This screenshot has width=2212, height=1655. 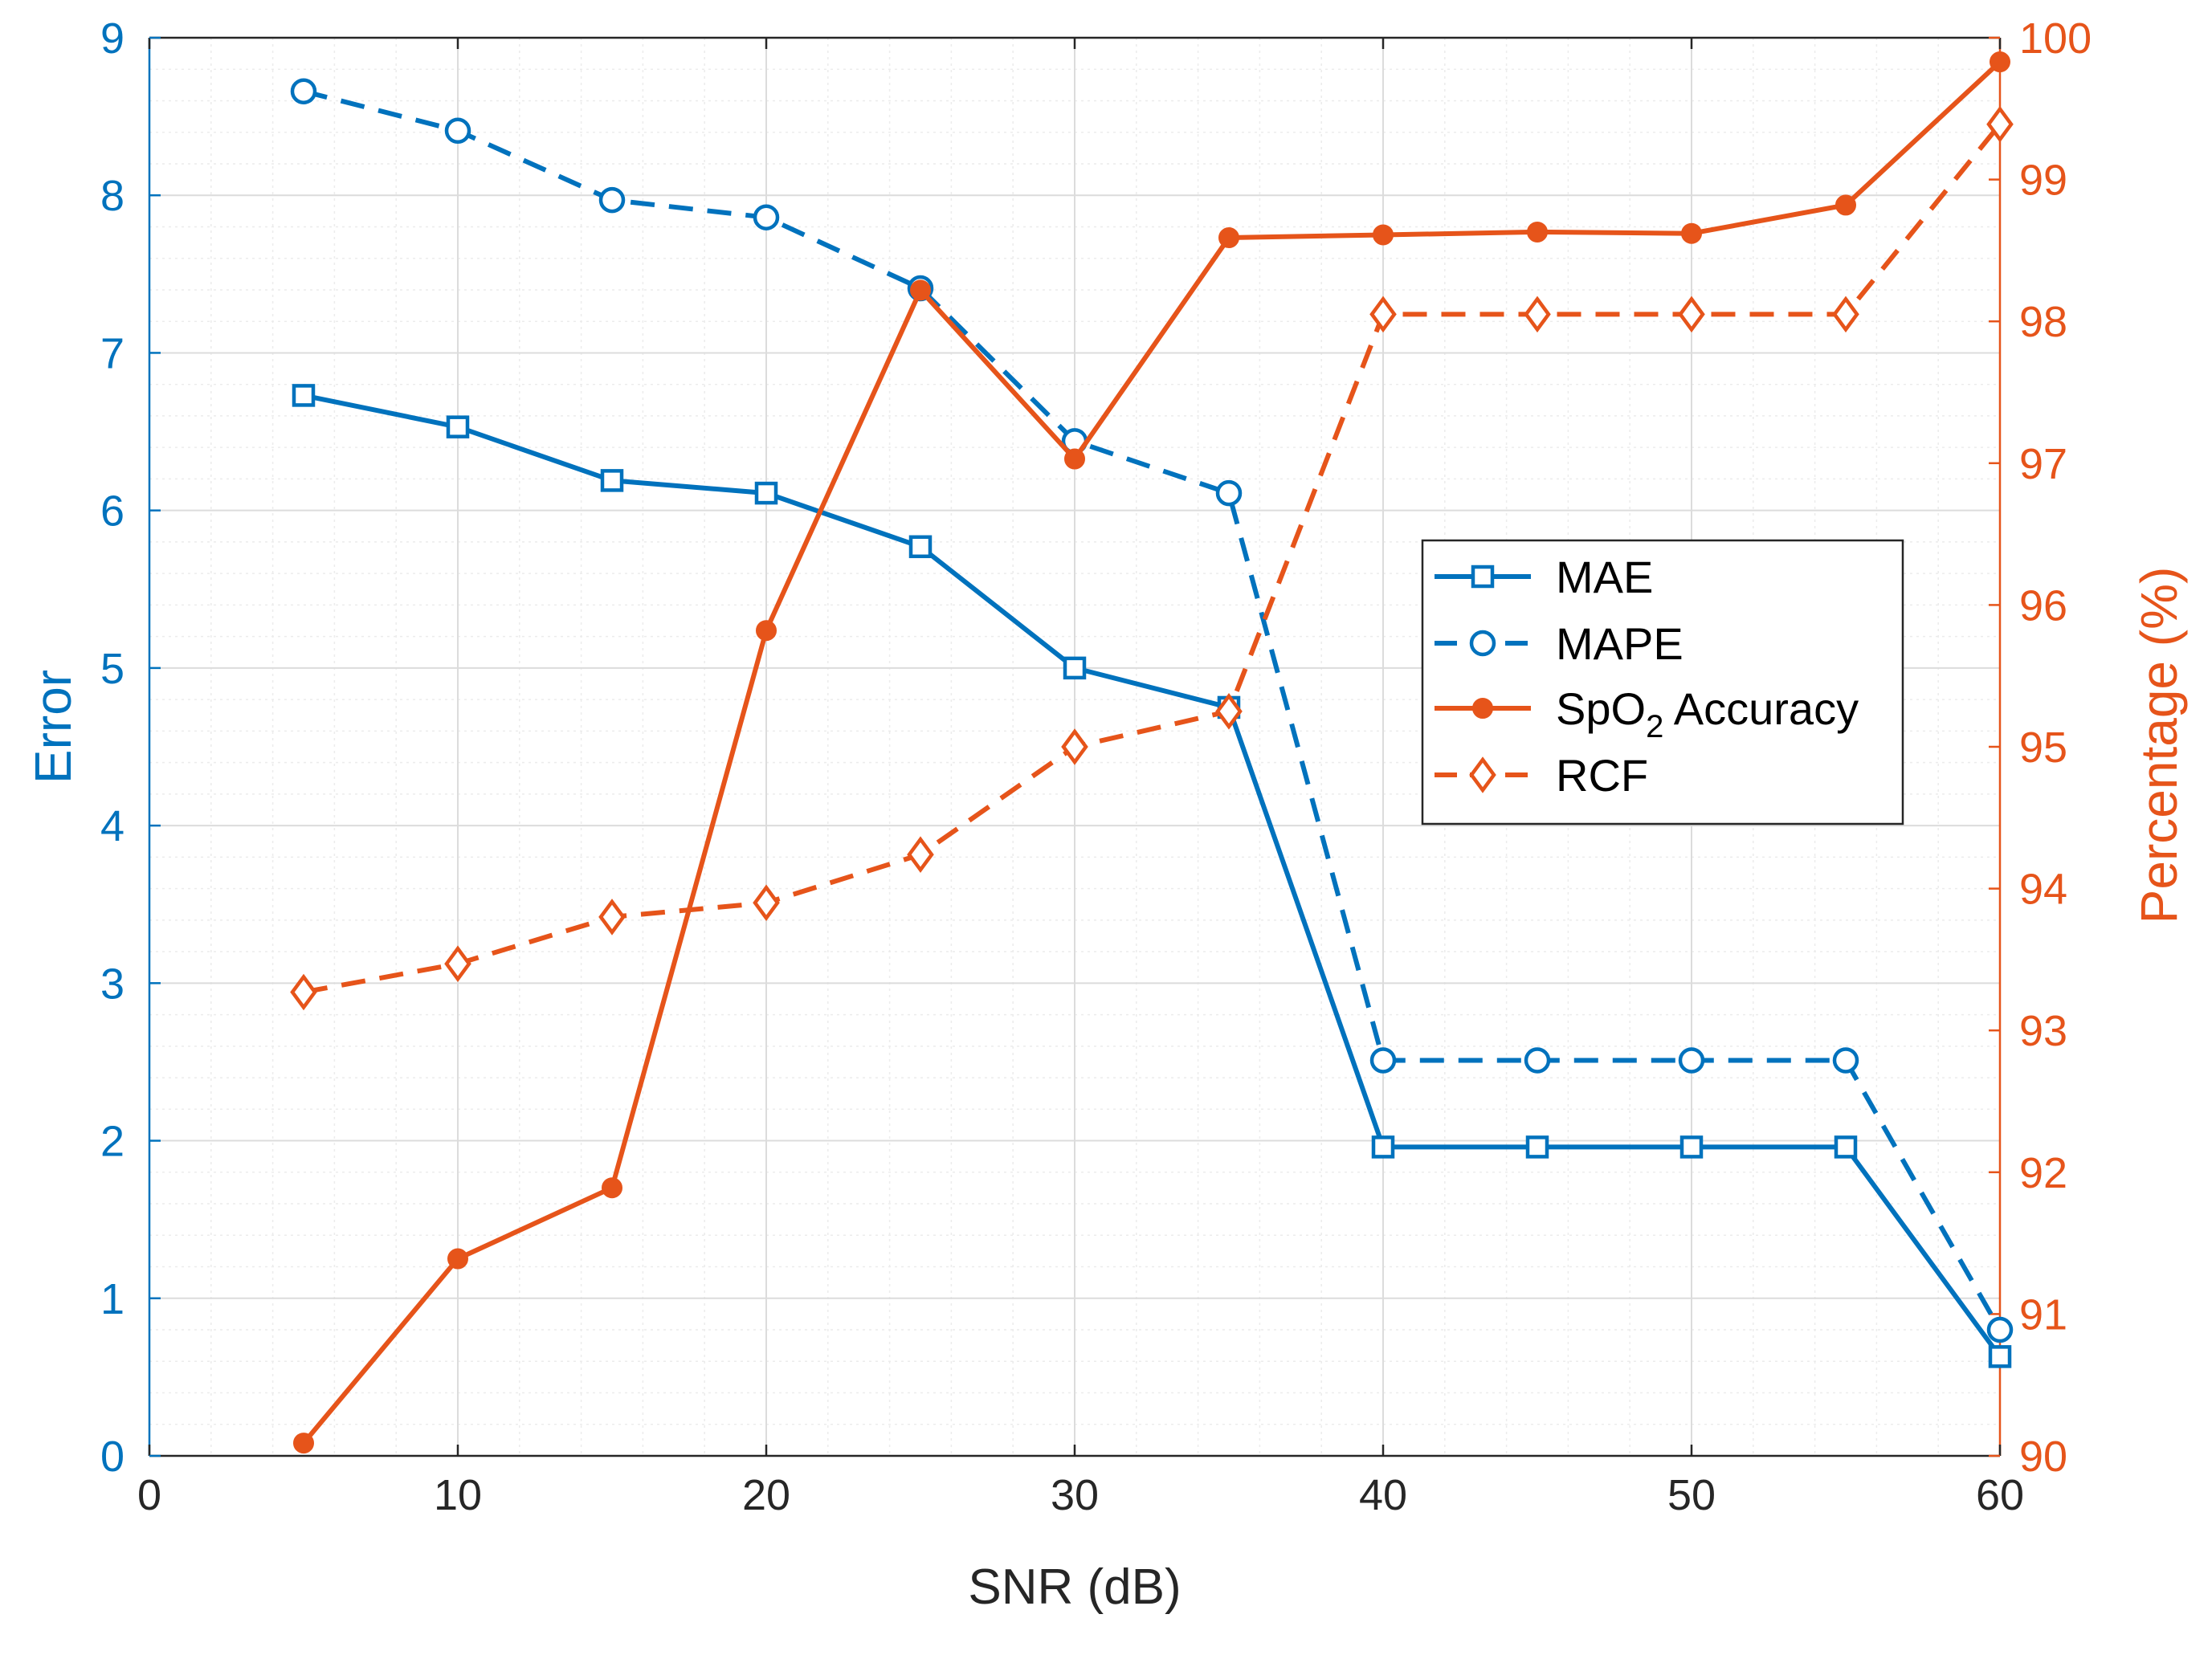 I want to click on x-tick-label: 30, so click(x=1075, y=1495).